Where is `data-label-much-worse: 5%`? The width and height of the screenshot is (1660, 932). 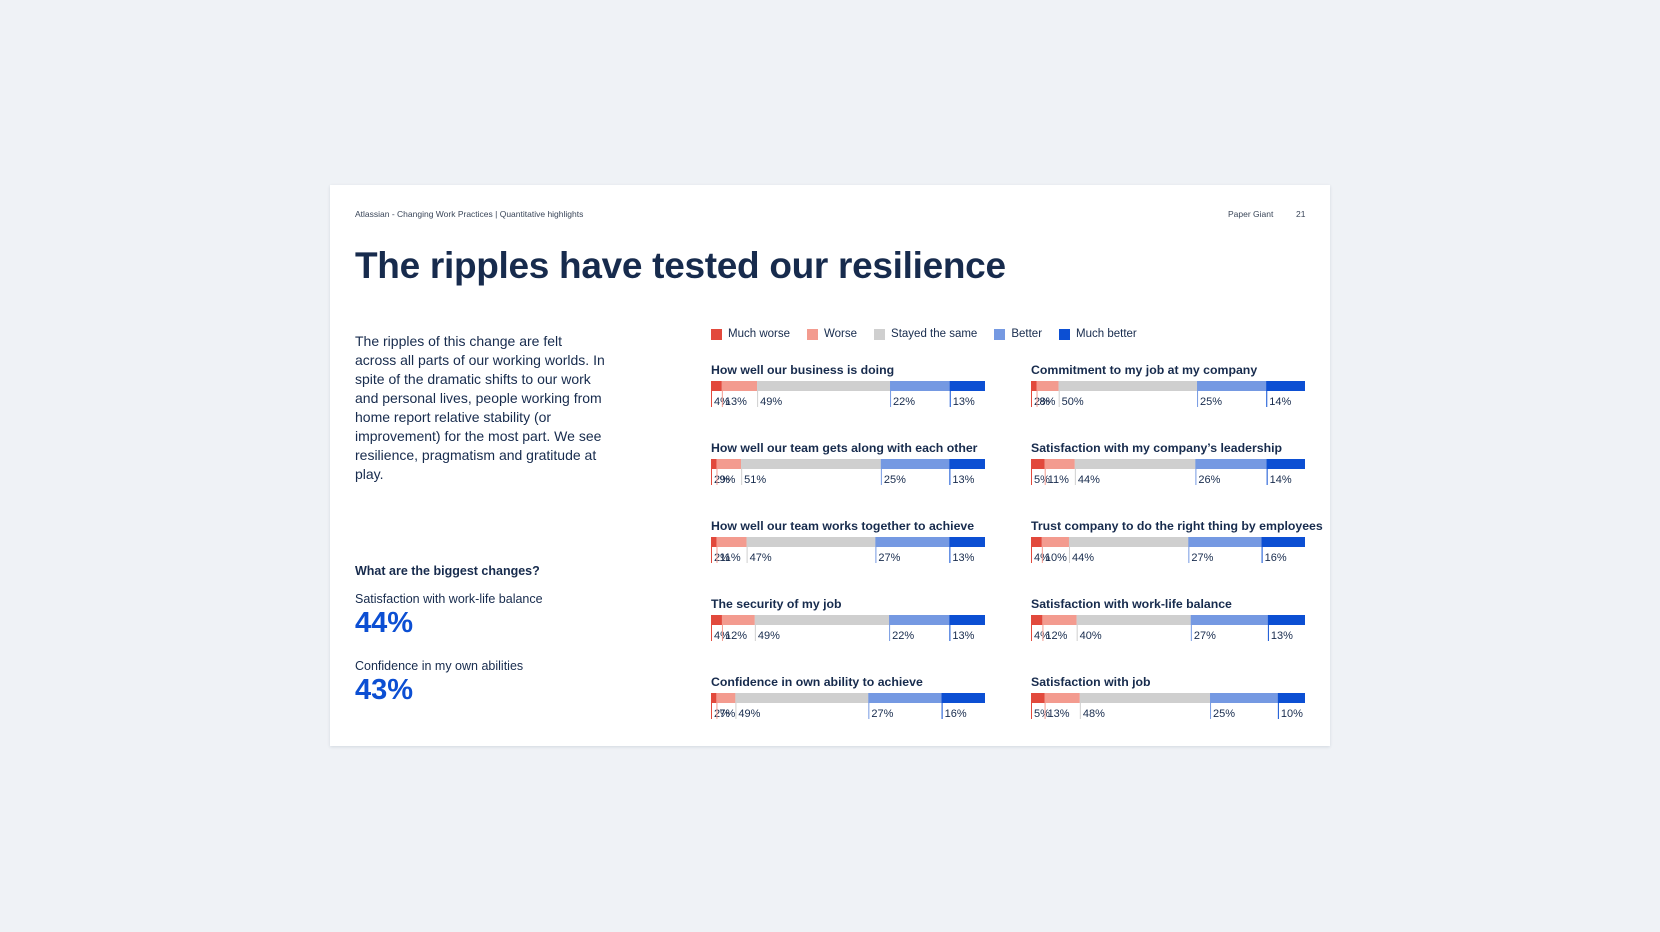
data-label-much-worse: 5% is located at coordinates (1042, 714).